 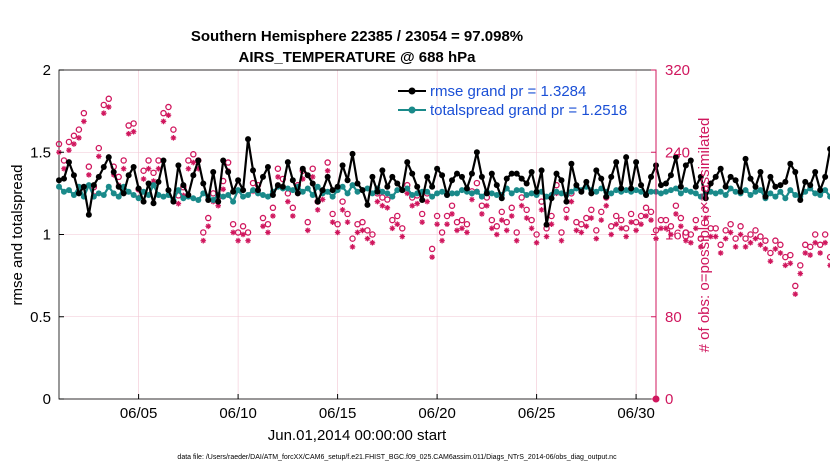 I want to click on x-tick-label: 06/25, so click(x=537, y=413).